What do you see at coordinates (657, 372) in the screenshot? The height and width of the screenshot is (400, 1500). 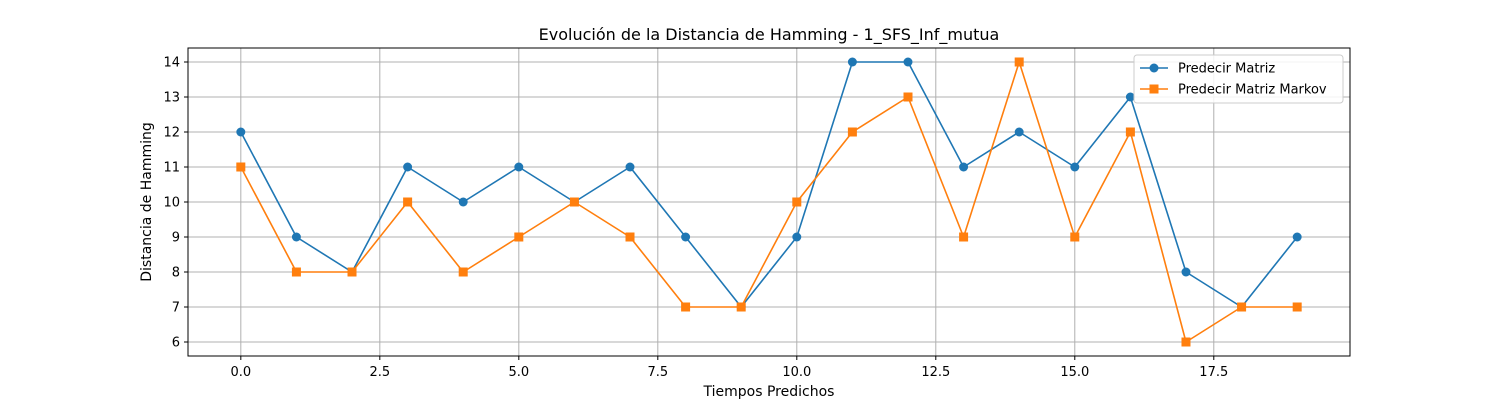 I see `x-tick-label: 7.5` at bounding box center [657, 372].